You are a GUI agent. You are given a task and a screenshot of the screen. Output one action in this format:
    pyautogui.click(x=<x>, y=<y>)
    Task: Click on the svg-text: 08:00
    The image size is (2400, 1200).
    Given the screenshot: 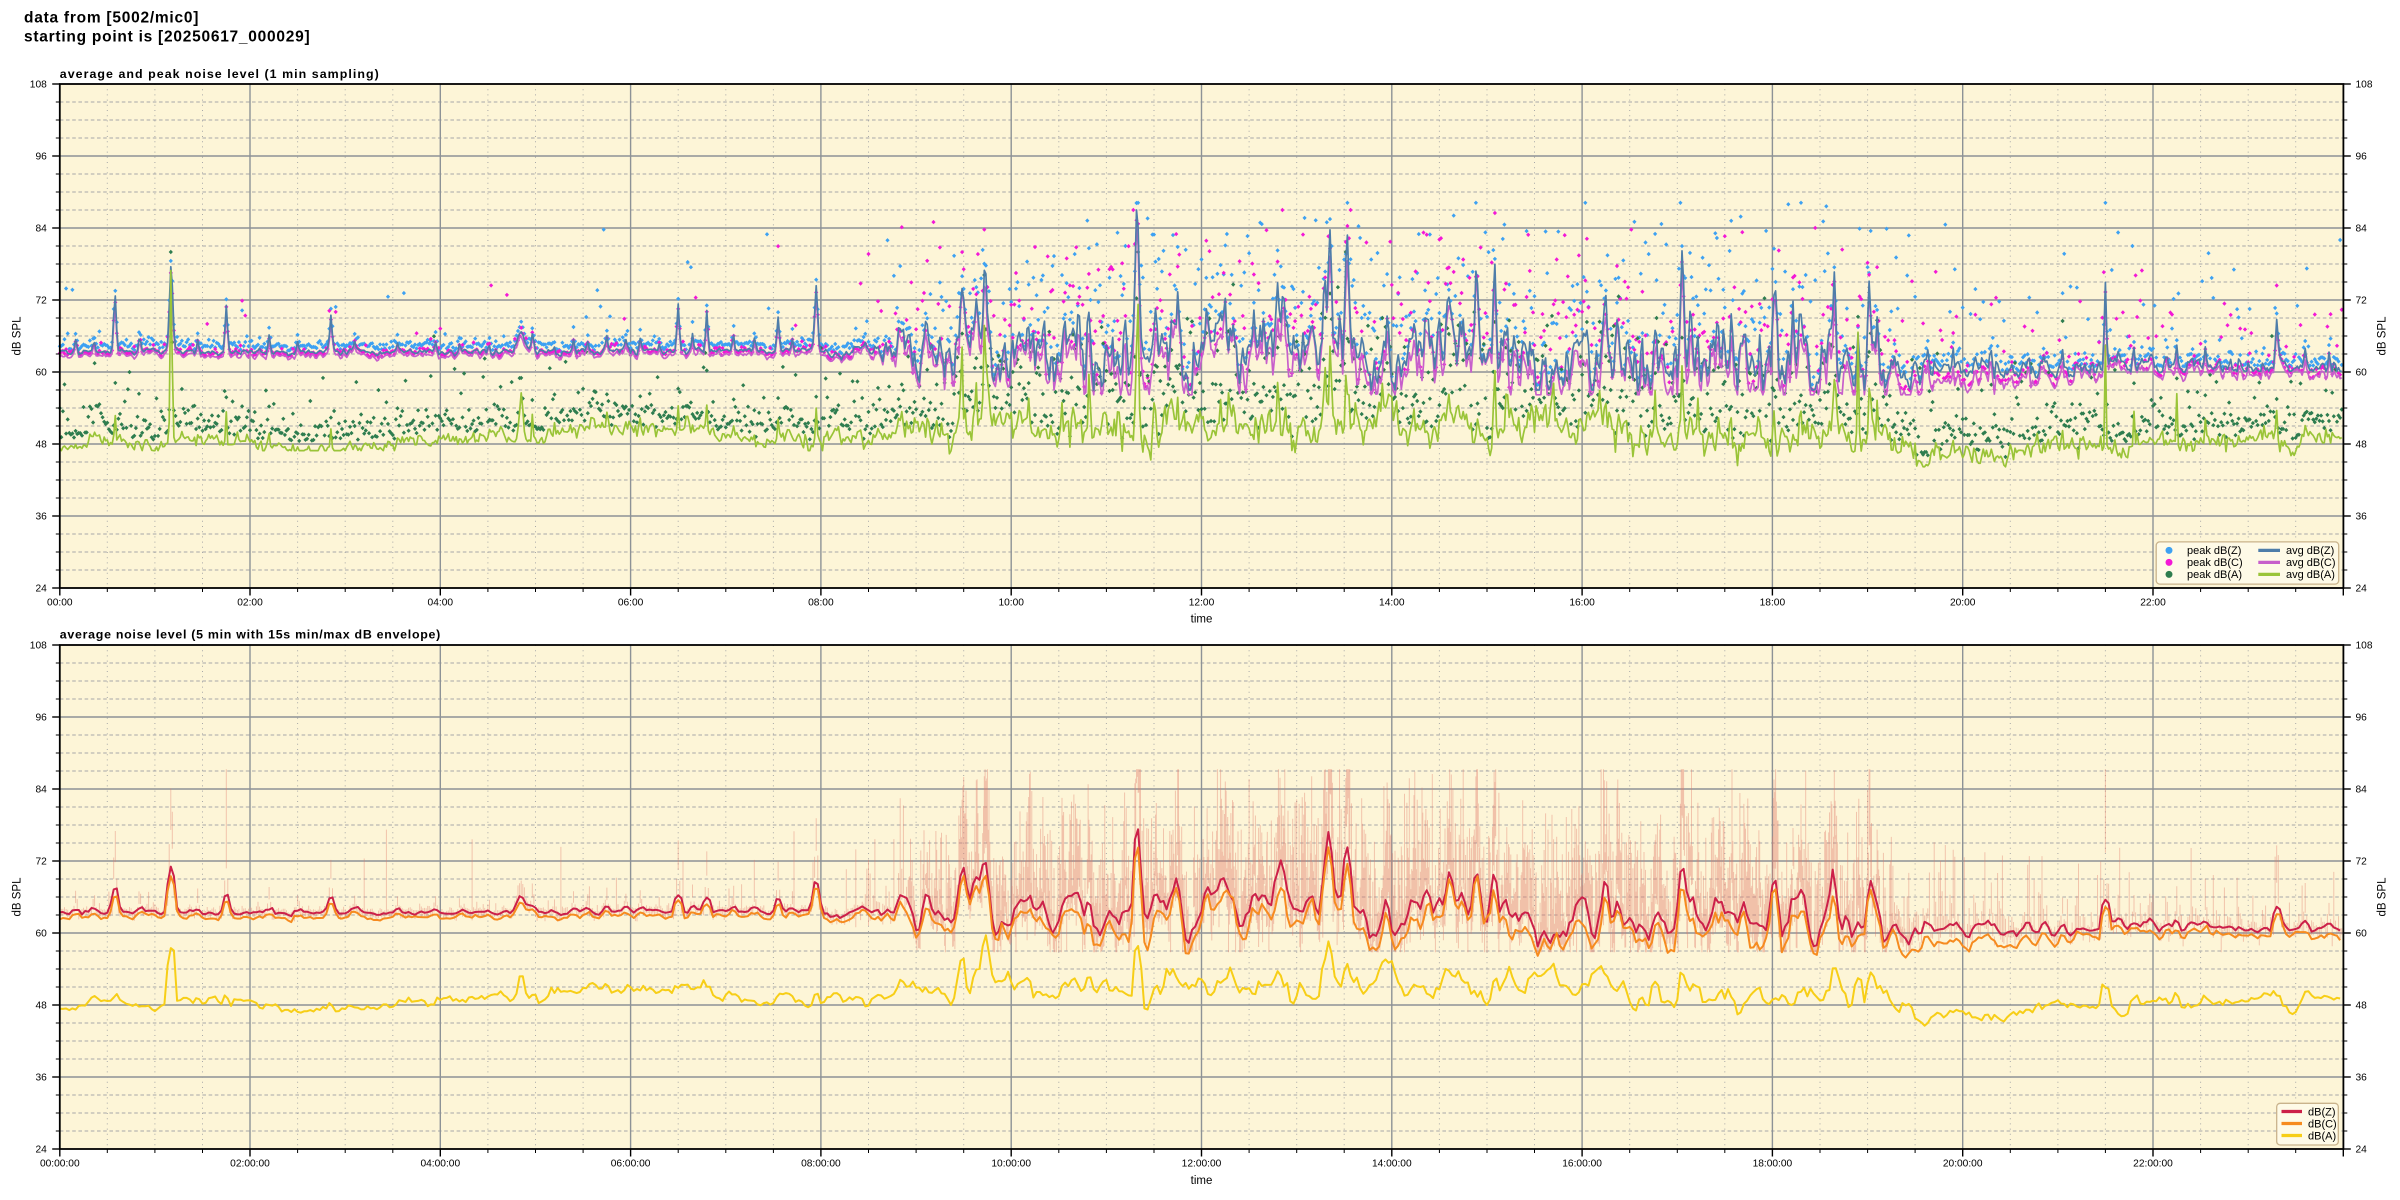 What is the action you would take?
    pyautogui.click(x=821, y=603)
    